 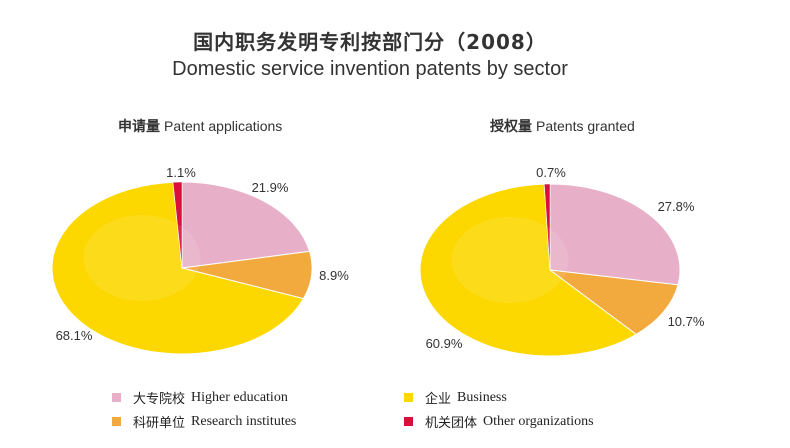 What do you see at coordinates (270, 187) in the screenshot?
I see `pie-label-higher-education: 21.9%` at bounding box center [270, 187].